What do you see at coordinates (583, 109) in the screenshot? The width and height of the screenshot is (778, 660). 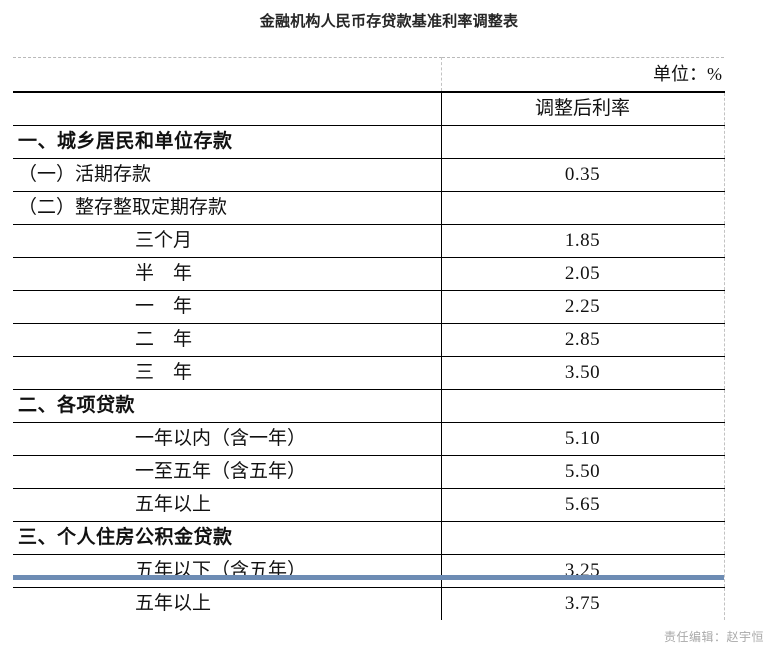 I see `column-header-adjusted-rate: 调整后利率` at bounding box center [583, 109].